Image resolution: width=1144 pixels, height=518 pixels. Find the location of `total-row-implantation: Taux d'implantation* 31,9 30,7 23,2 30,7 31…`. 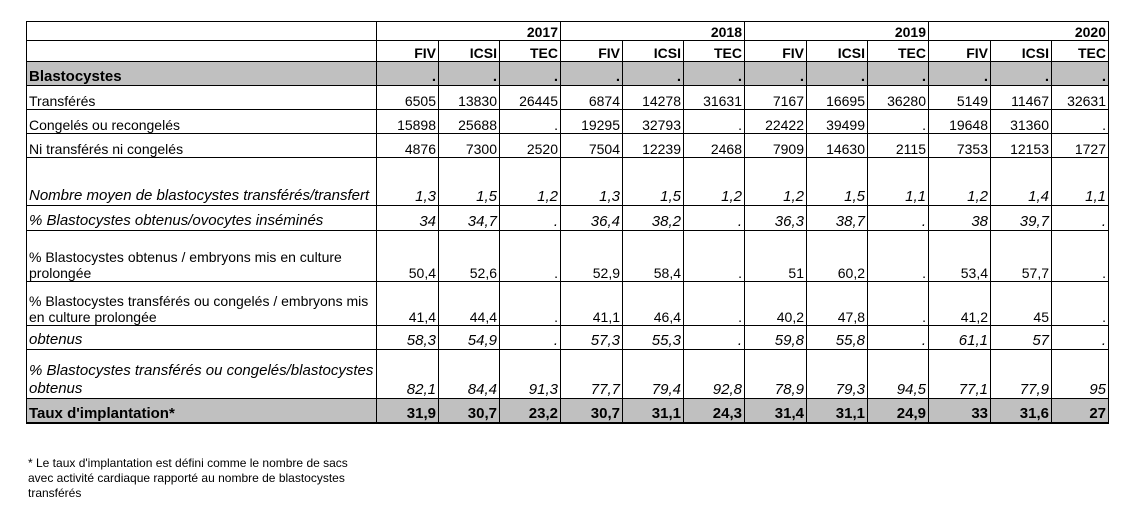

total-row-implantation: Taux d'implantation* 31,9 30,7 23,2 30,7 31… is located at coordinates (567, 411).